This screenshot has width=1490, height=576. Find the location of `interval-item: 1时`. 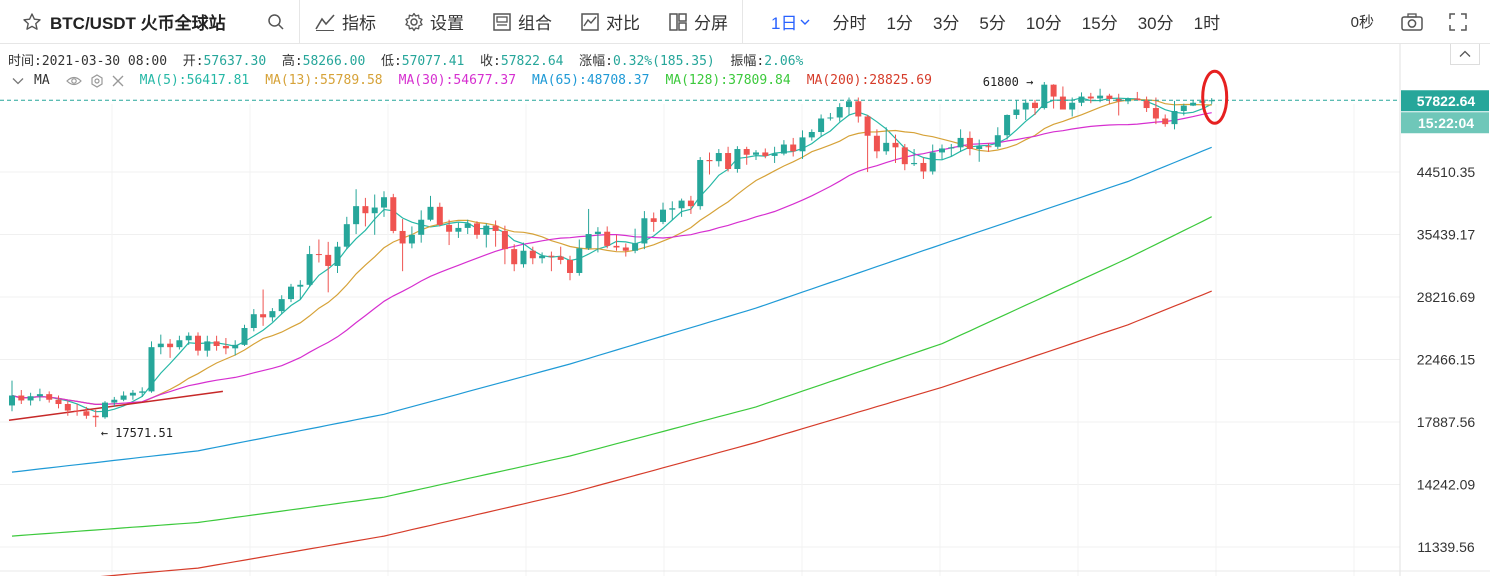

interval-item: 1时 is located at coordinates (1207, 23).